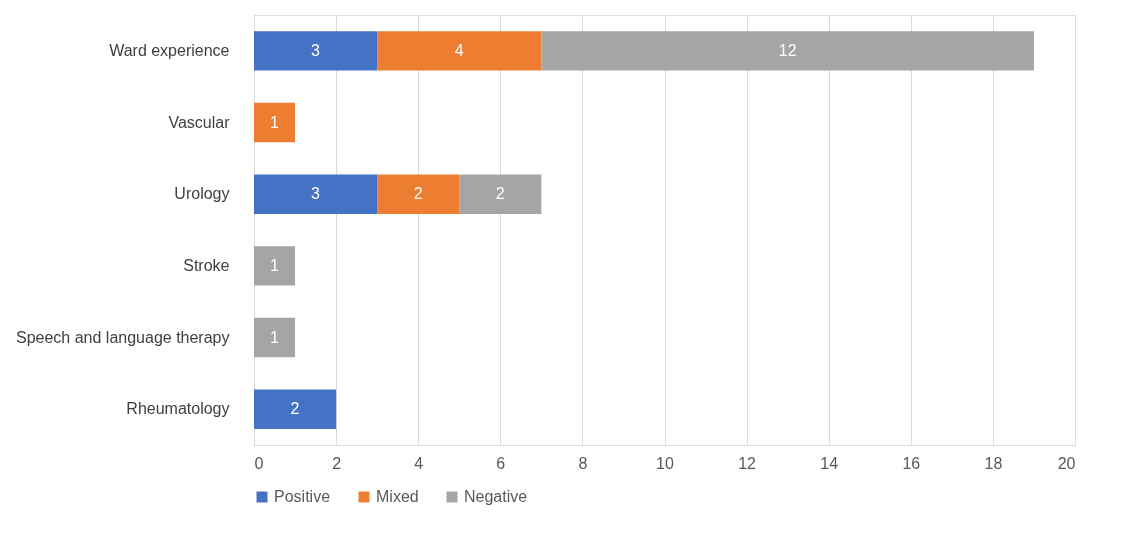  I want to click on legend-label: Mixed, so click(397, 496).